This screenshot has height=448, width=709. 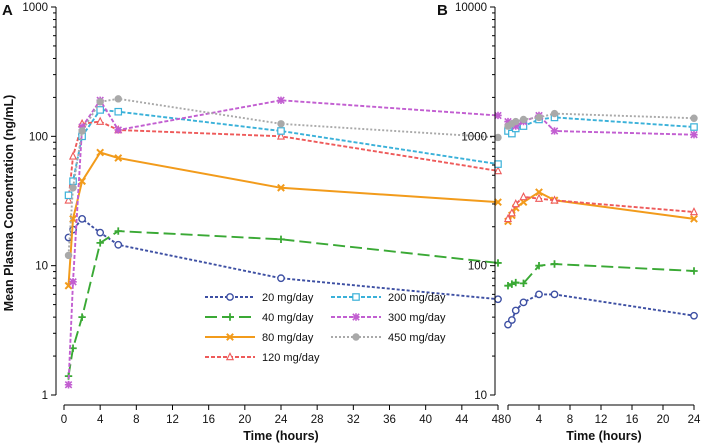 What do you see at coordinates (471, 8) in the screenshot?
I see `y-tick-label-b: 10000` at bounding box center [471, 8].